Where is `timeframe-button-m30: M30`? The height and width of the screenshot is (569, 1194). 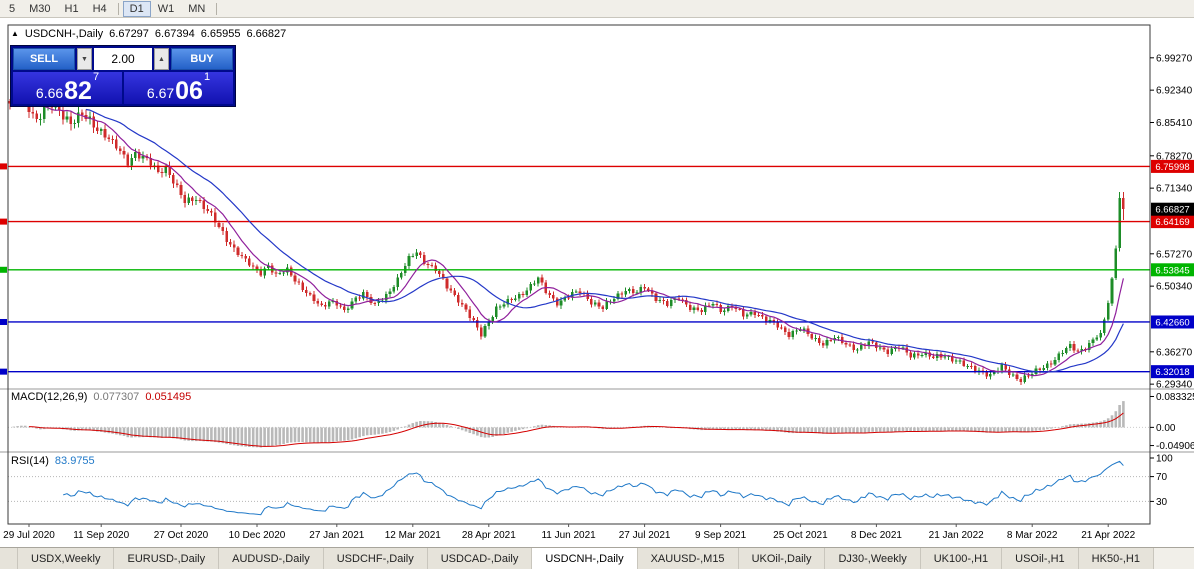
timeframe-button-m30: M30 is located at coordinates (40, 8).